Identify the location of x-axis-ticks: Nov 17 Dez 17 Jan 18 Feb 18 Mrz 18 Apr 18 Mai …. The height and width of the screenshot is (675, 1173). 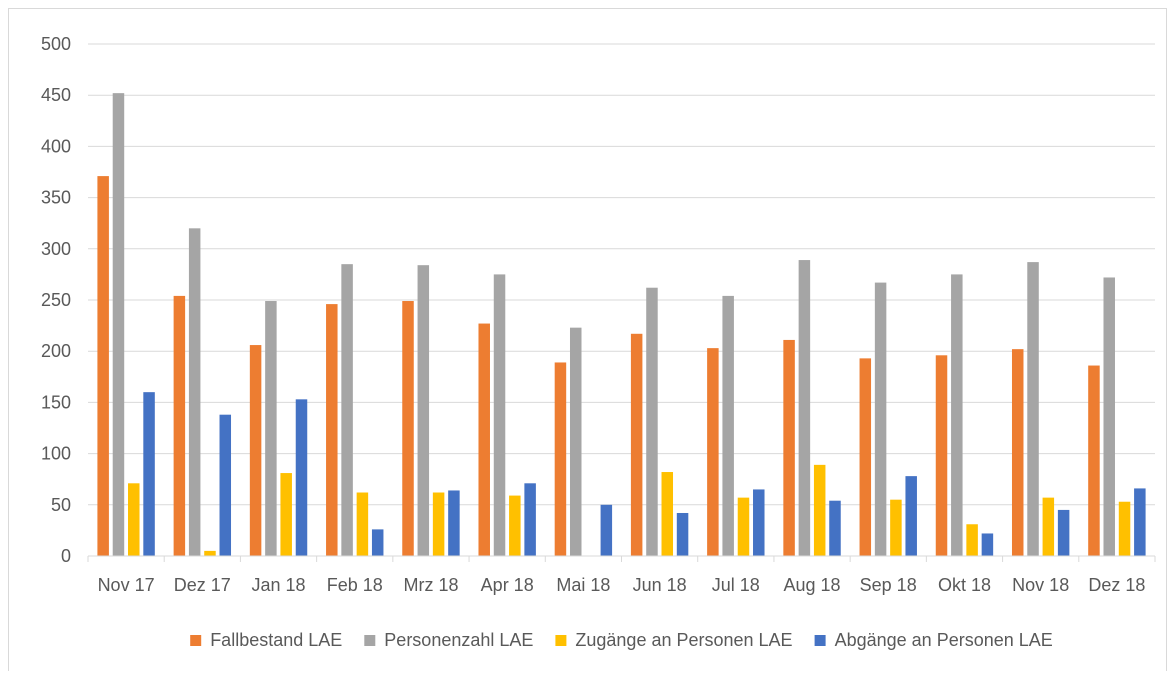
(622, 585).